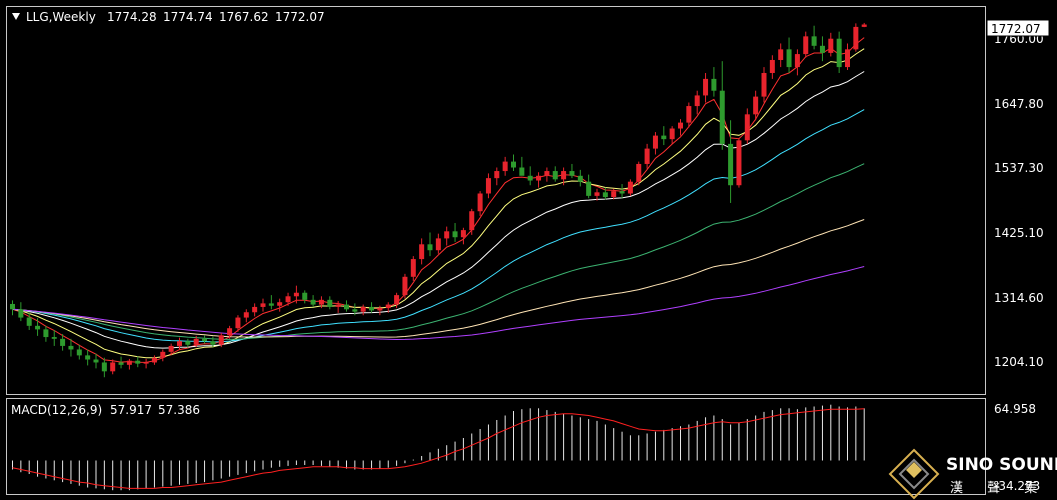  I want to click on price-tick: 1537.30, so click(1019, 168).